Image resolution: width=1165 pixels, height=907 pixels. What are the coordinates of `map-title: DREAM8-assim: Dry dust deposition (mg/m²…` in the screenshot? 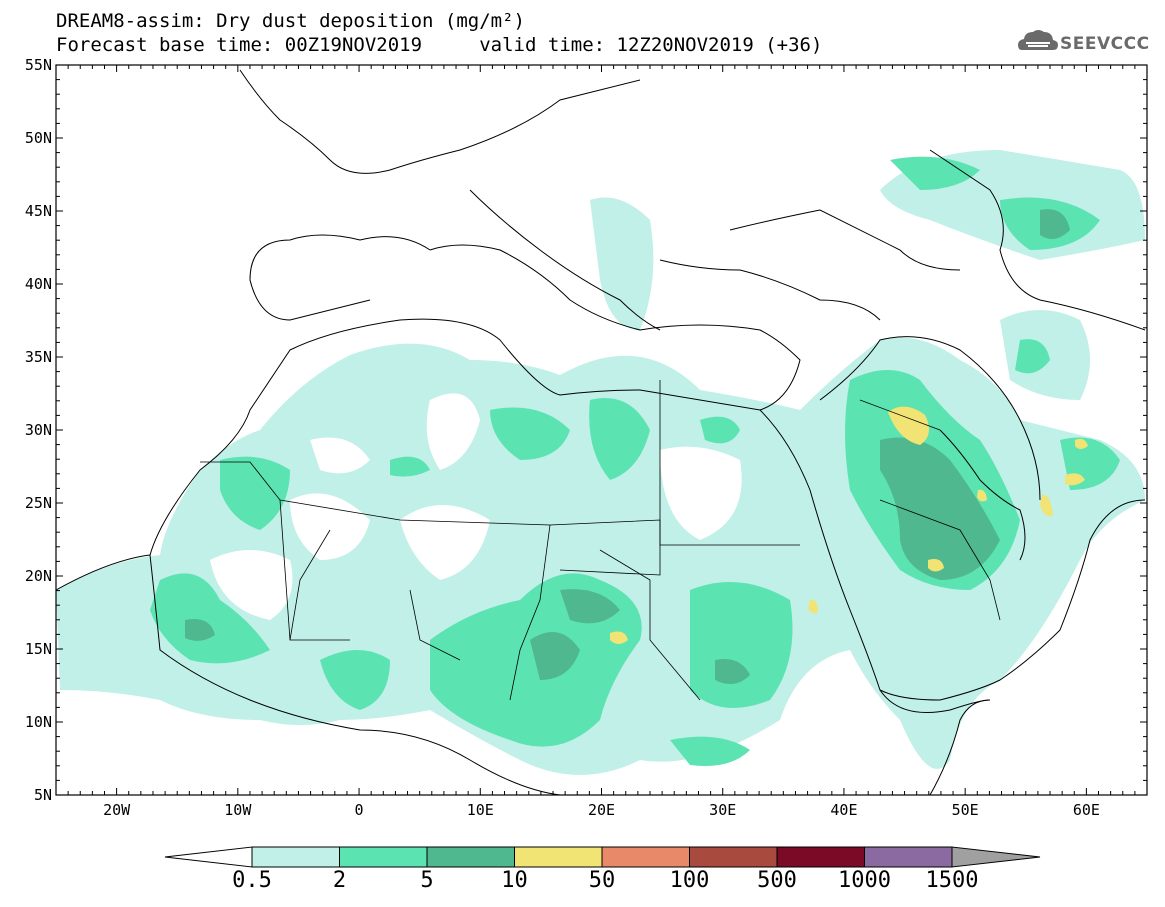 It's located at (290, 21).